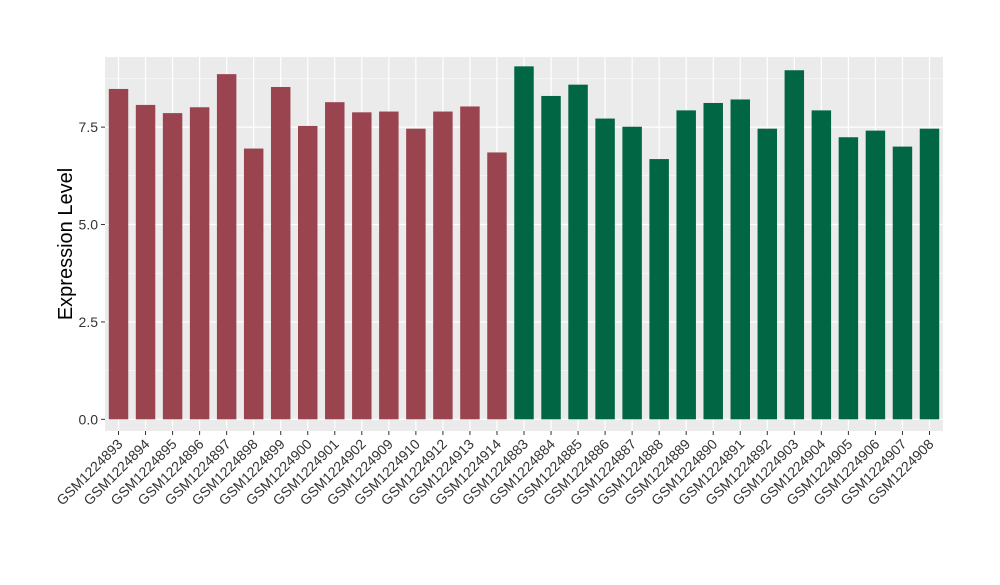  What do you see at coordinates (443, 265) in the screenshot?
I see `bar-GSM1224912` at bounding box center [443, 265].